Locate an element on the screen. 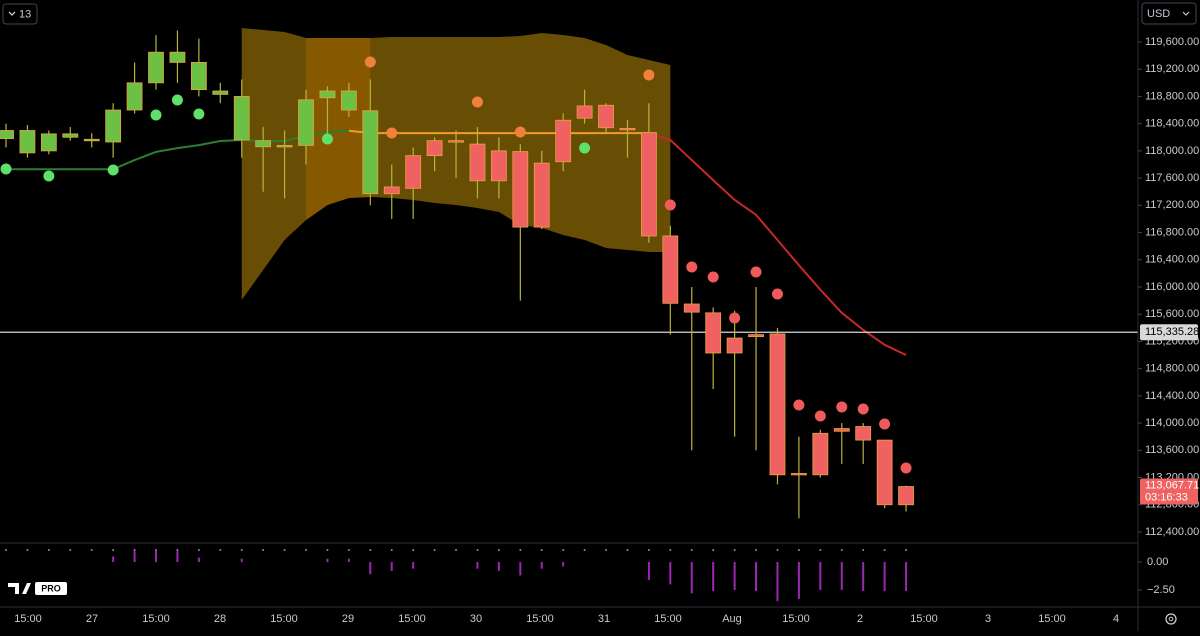 The image size is (1200, 636). price-line-label: 115,335.28 is located at coordinates (1172, 332).